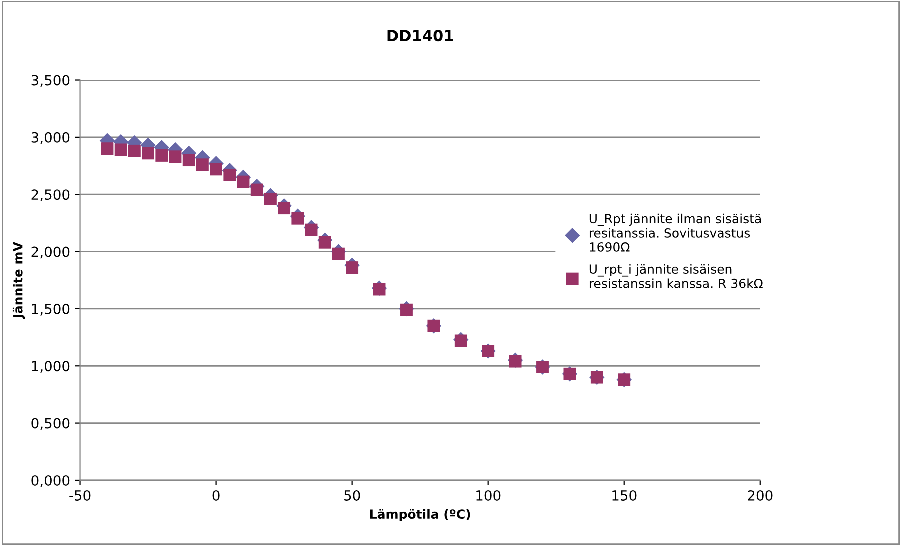 Image resolution: width=902 pixels, height=546 pixels. I want to click on y-axis-title: Jännite mV, so click(19, 281).